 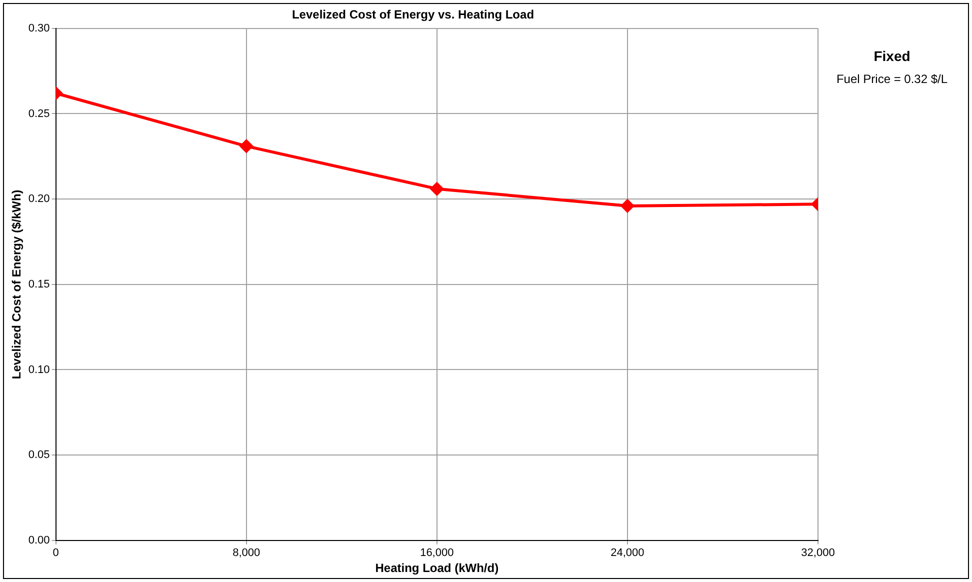 I want to click on text: Fuel Price = 0.32 $/L, so click(x=892, y=79).